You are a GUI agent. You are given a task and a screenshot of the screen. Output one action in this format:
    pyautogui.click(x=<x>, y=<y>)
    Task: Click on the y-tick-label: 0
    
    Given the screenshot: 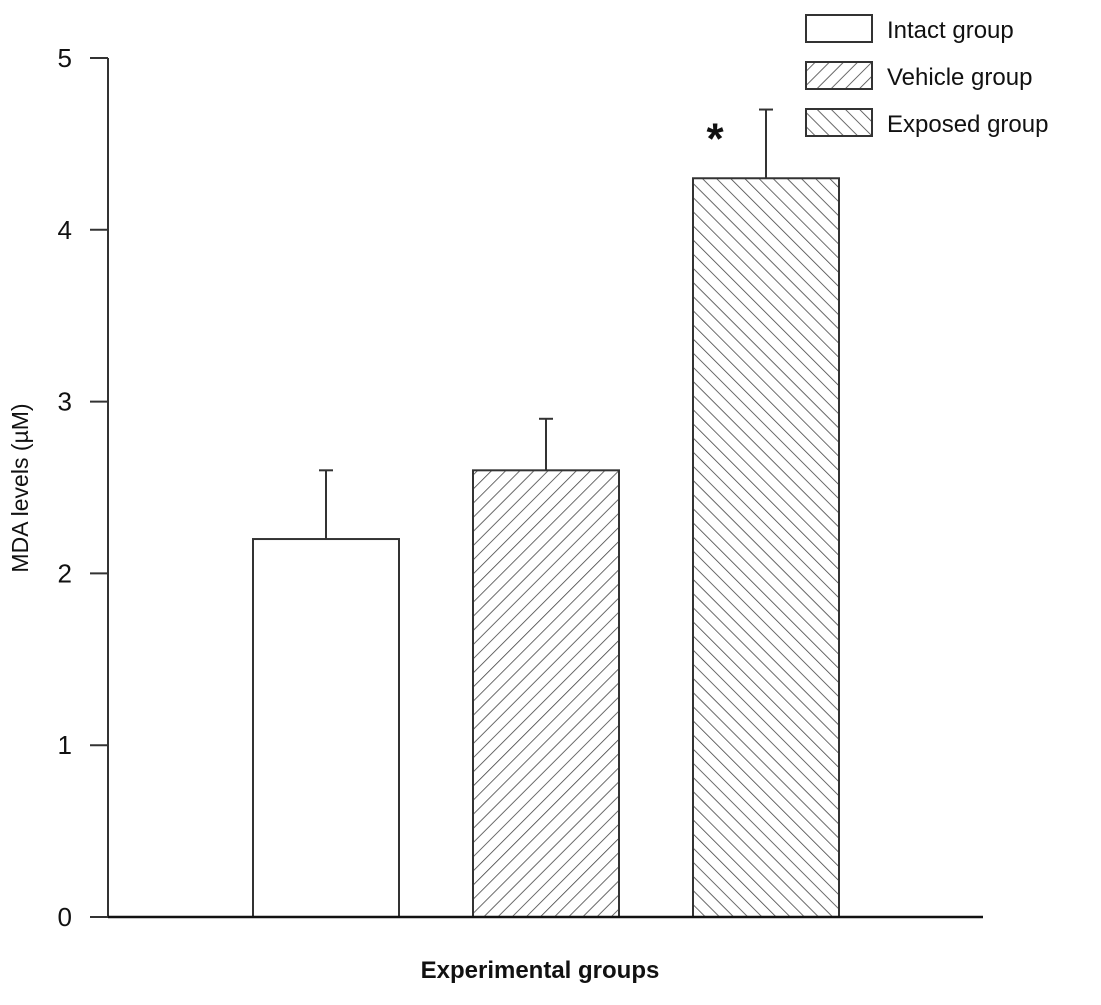 What is the action you would take?
    pyautogui.click(x=65, y=917)
    